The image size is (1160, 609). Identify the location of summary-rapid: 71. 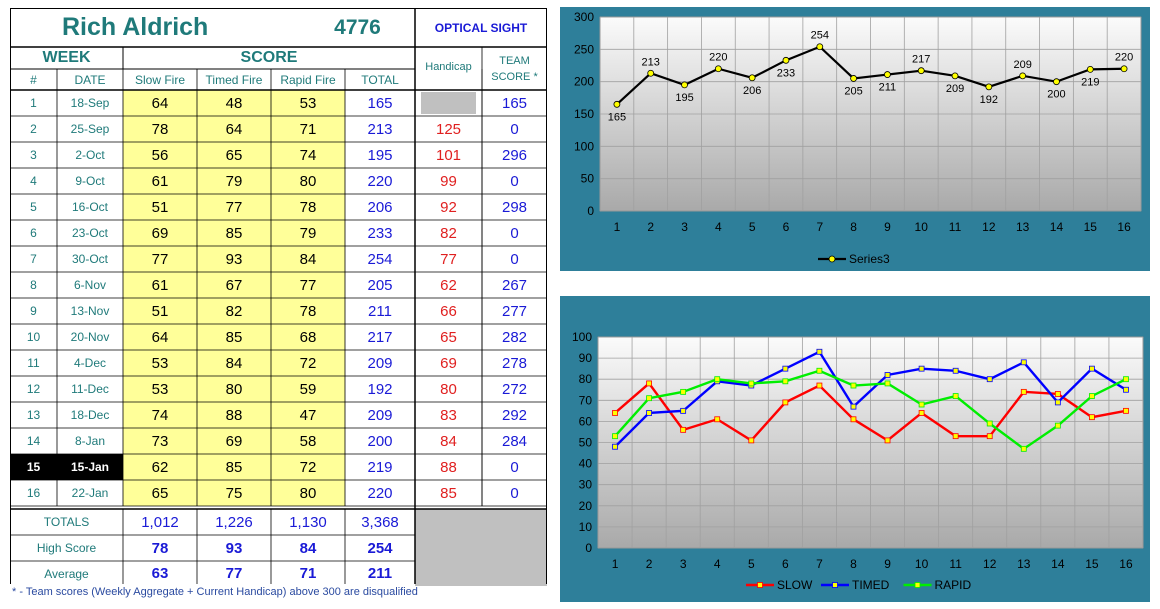
(308, 573).